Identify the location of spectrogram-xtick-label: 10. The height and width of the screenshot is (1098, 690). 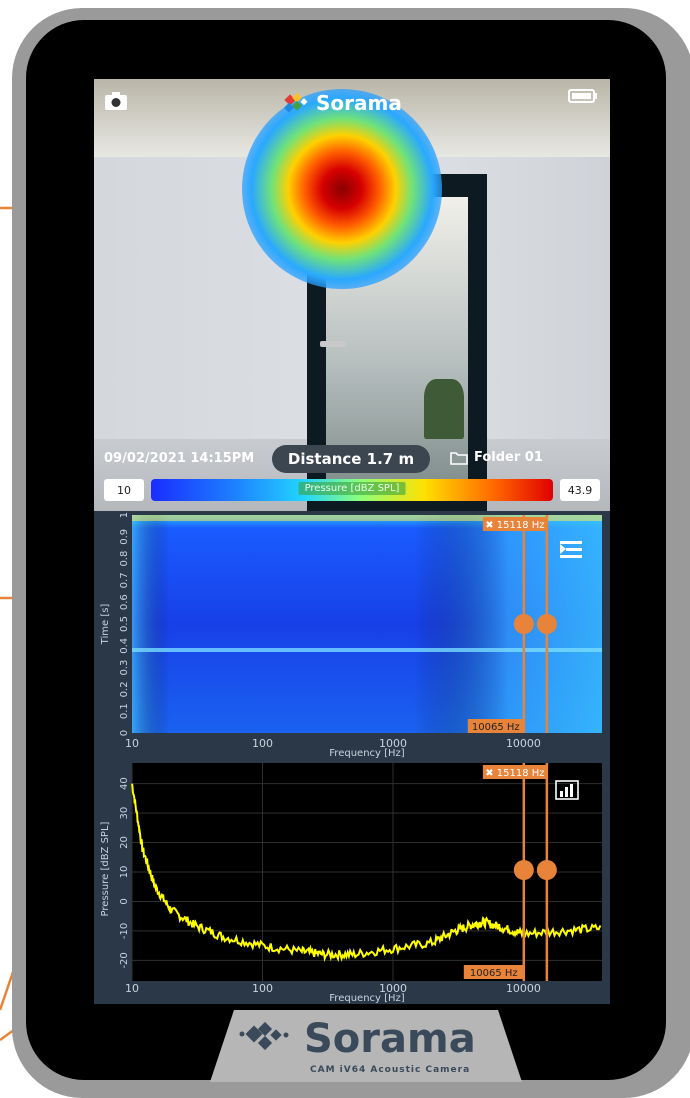
(132, 743).